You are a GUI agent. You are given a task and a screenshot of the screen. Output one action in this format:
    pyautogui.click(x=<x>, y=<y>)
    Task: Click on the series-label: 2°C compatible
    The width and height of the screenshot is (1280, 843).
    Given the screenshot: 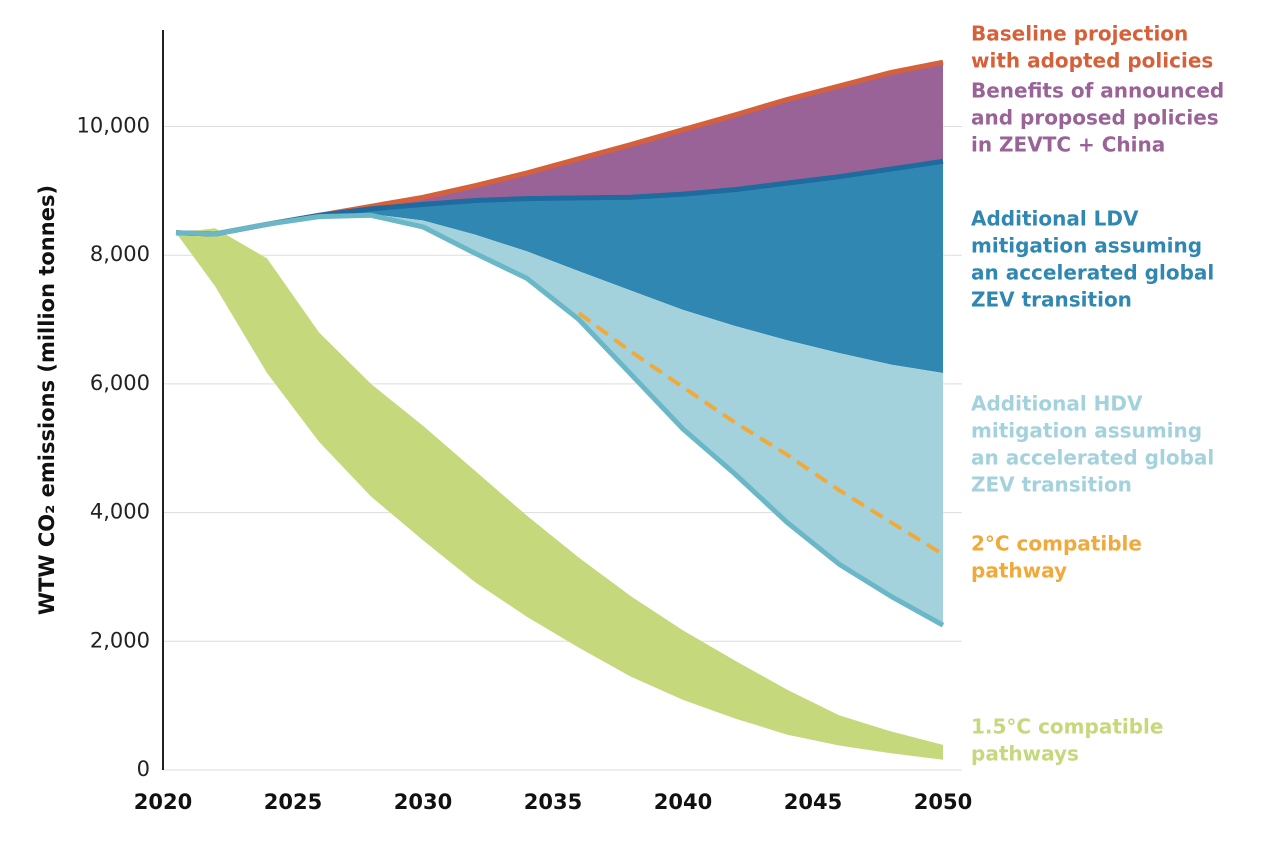 What is the action you would take?
    pyautogui.click(x=1056, y=544)
    